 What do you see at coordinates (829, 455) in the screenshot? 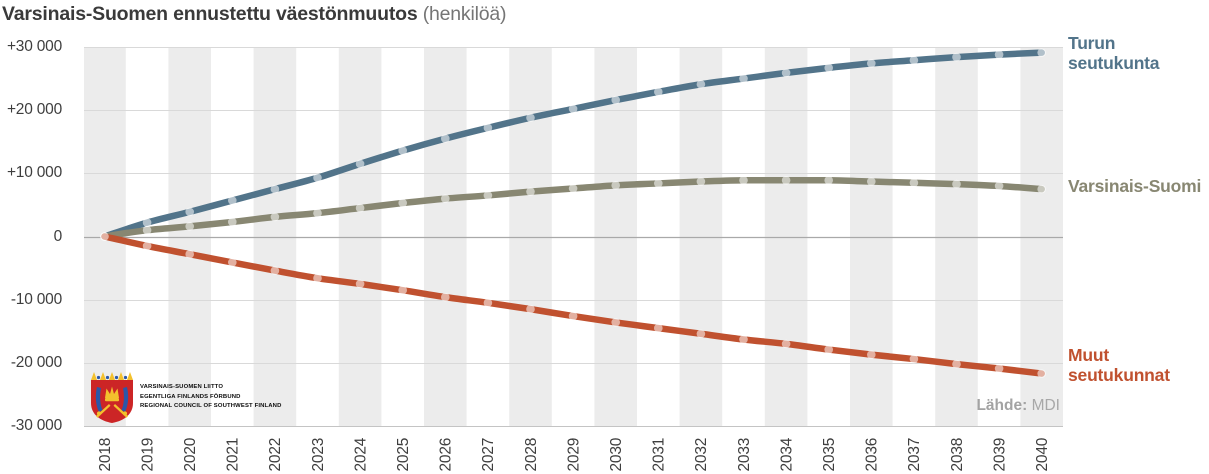
I see `x-tick-label: 2035` at bounding box center [829, 455].